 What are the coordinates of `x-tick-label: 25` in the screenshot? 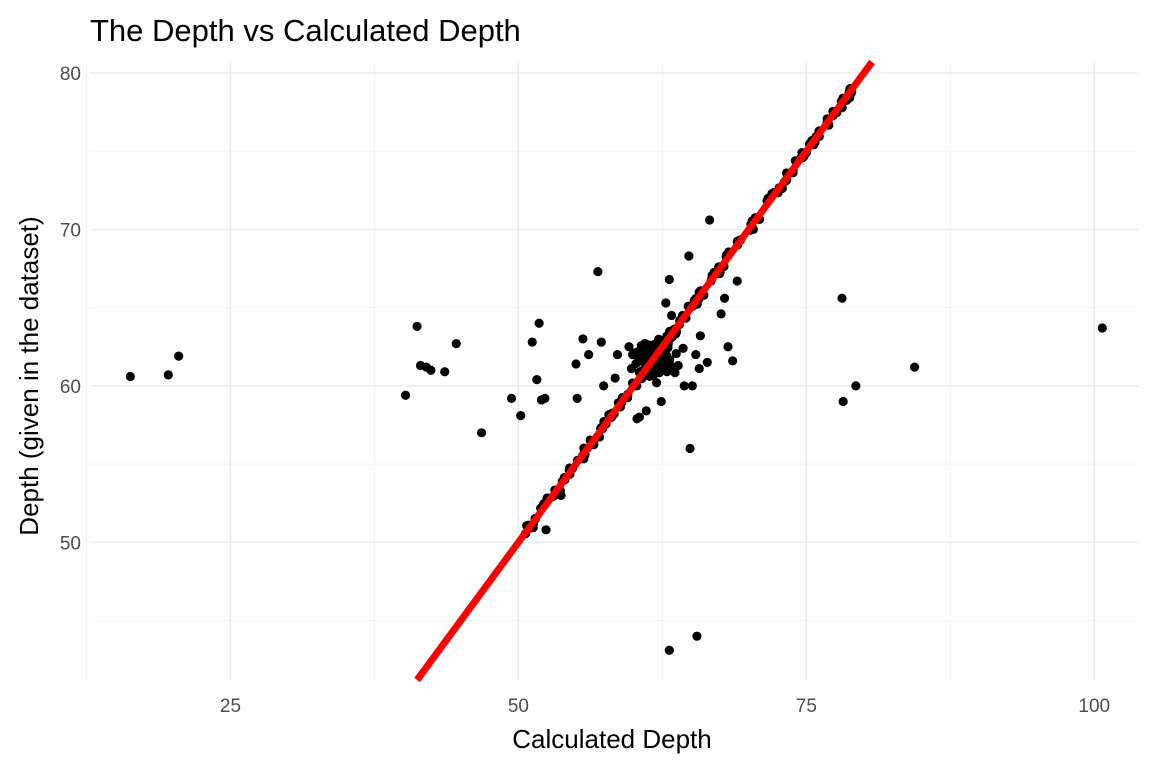 It's located at (230, 706).